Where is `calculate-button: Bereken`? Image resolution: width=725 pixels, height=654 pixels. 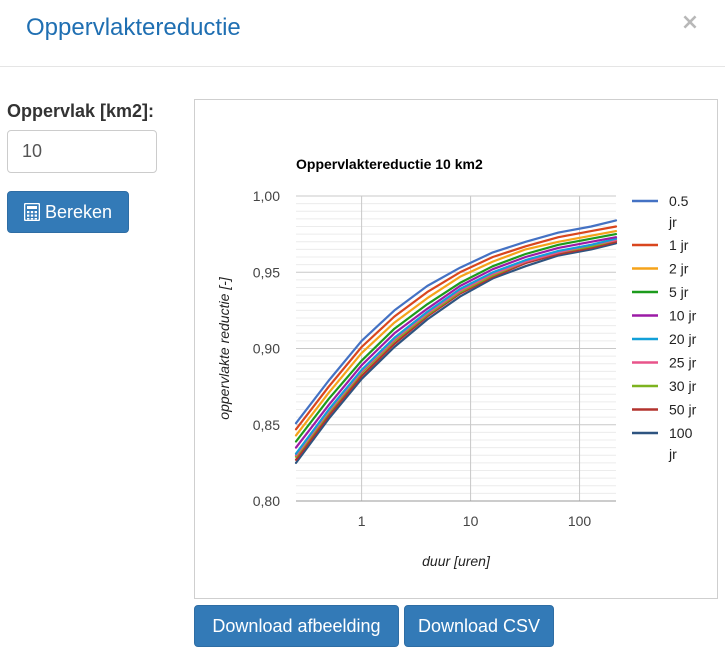 calculate-button: Bereken is located at coordinates (68, 212).